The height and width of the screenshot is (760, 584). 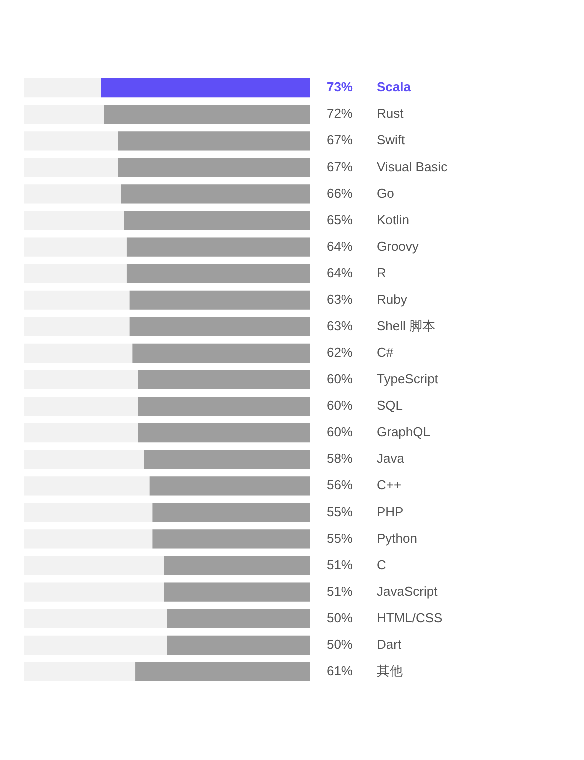 What do you see at coordinates (381, 564) in the screenshot?
I see `y-tick-label: C` at bounding box center [381, 564].